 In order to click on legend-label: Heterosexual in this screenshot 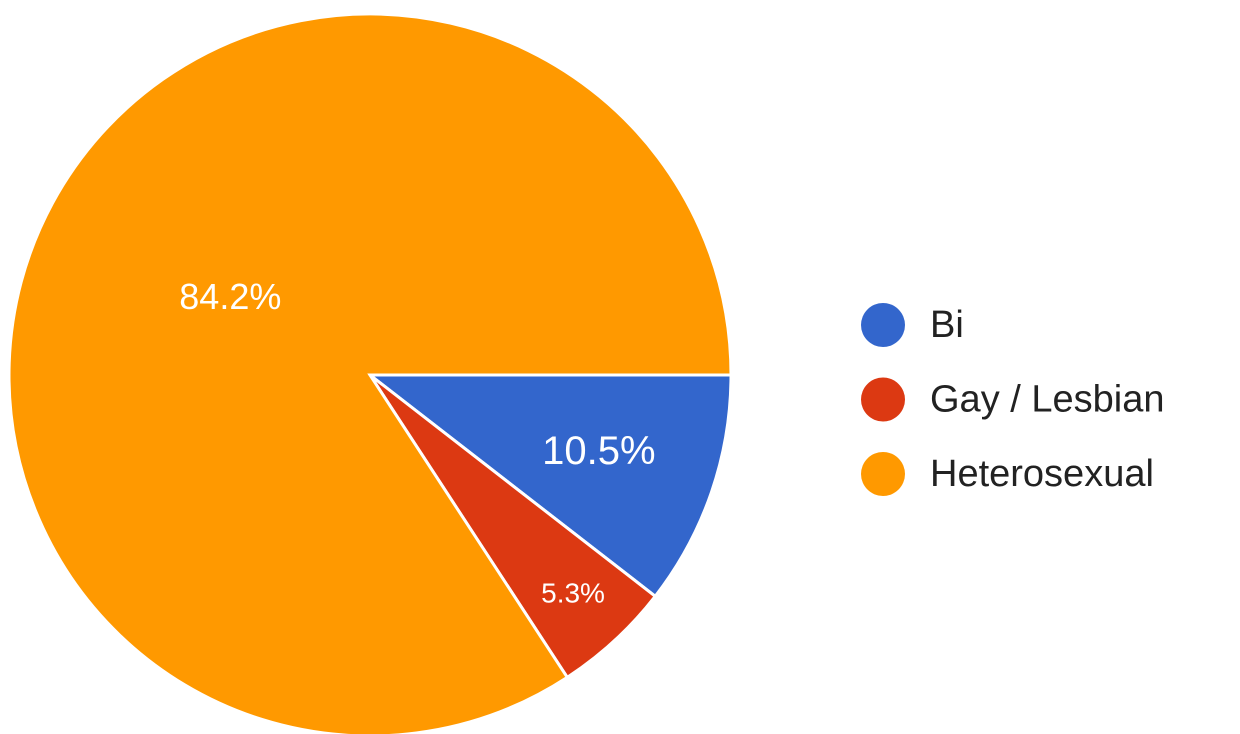, I will do `click(1042, 474)`.